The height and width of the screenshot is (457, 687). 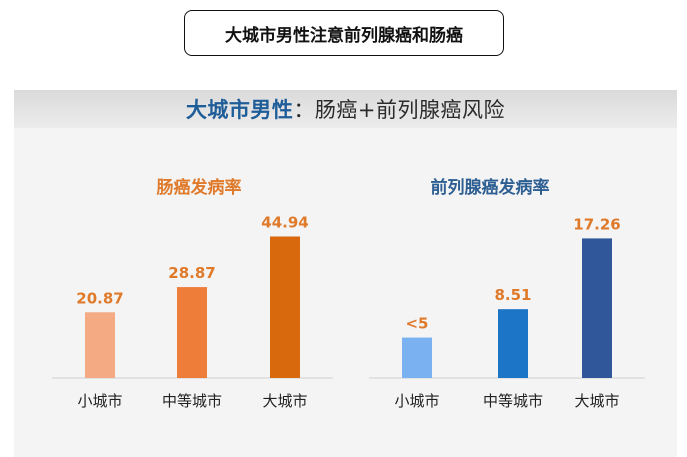 I want to click on chart-1-category-label: 小城市, so click(x=99, y=401).